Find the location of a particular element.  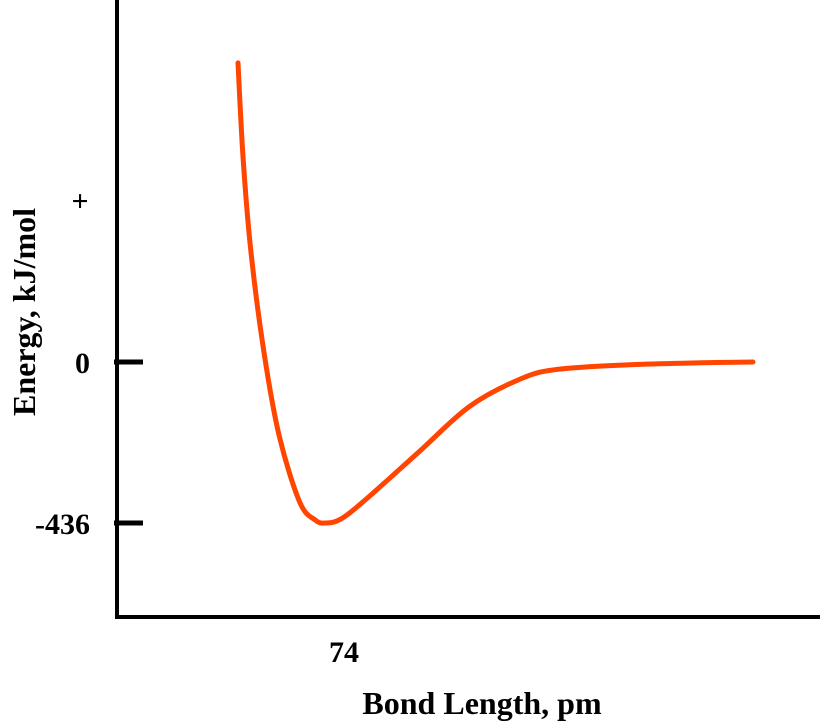

y-tick-label: 0 is located at coordinates (82, 363).